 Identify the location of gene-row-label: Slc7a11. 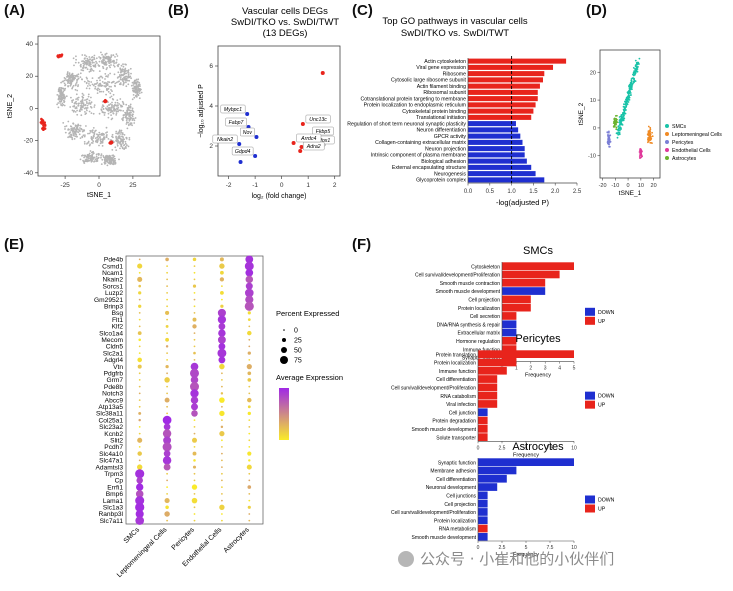
(112, 521).